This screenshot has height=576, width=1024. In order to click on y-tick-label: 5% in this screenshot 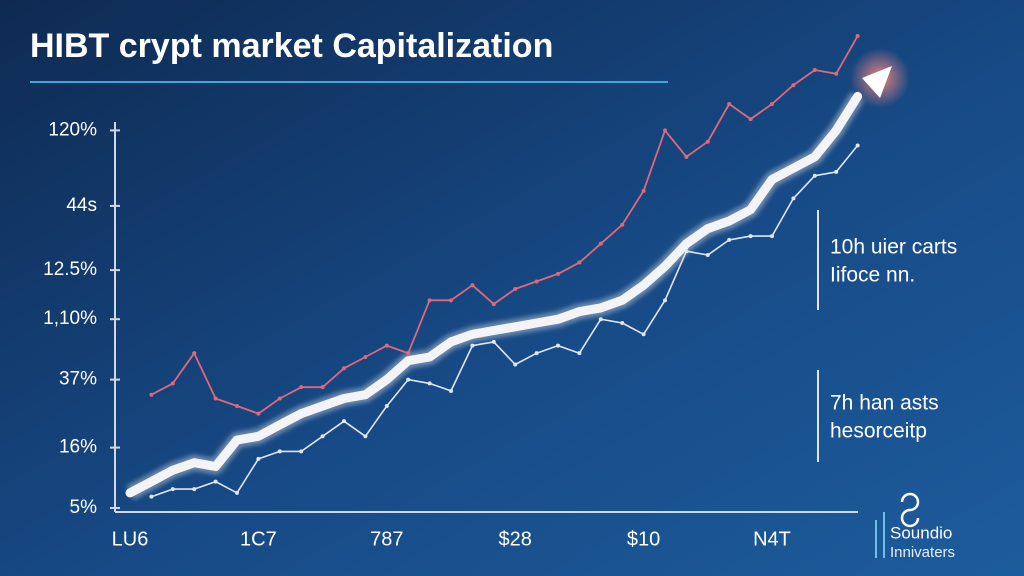, I will do `click(84, 507)`.